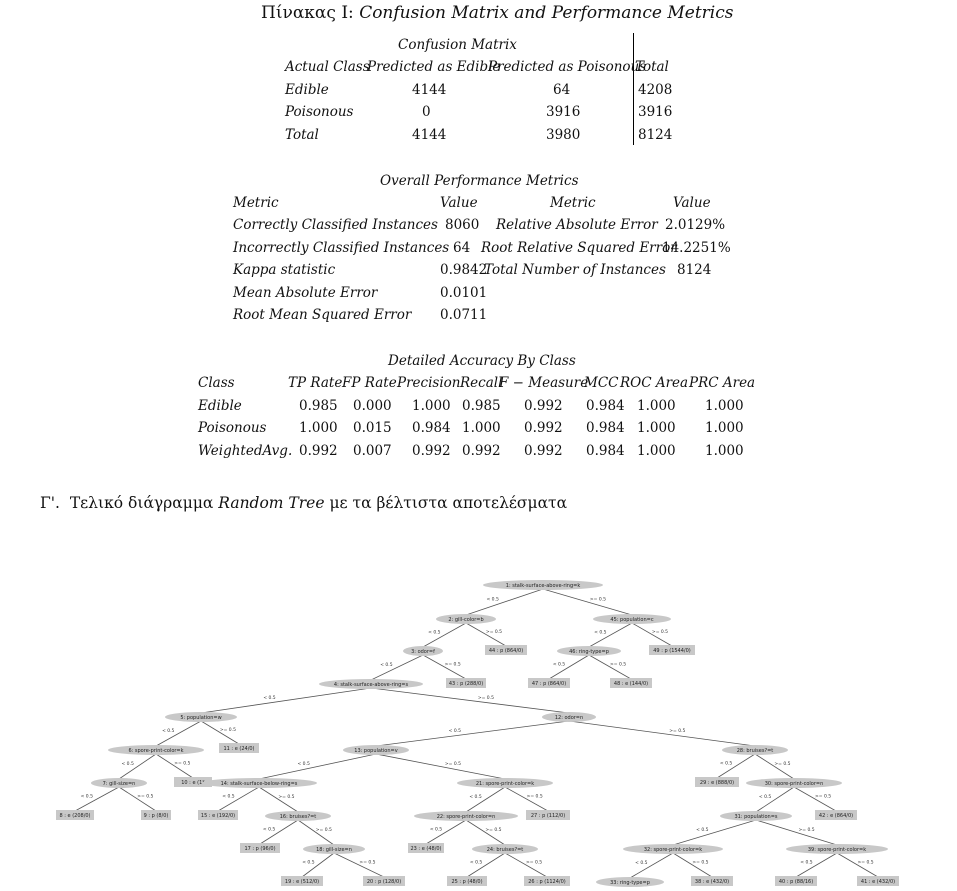 This screenshot has height=891, width=957. I want to click on confusion-header-poisonous: Predicted as Poisonous, so click(567, 67).